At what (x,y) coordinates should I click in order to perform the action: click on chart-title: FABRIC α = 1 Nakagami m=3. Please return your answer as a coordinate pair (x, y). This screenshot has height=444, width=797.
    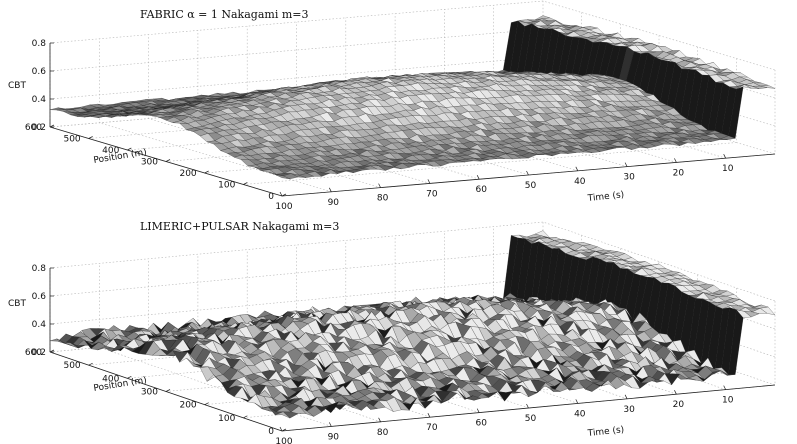
    Looking at the image, I should click on (224, 14).